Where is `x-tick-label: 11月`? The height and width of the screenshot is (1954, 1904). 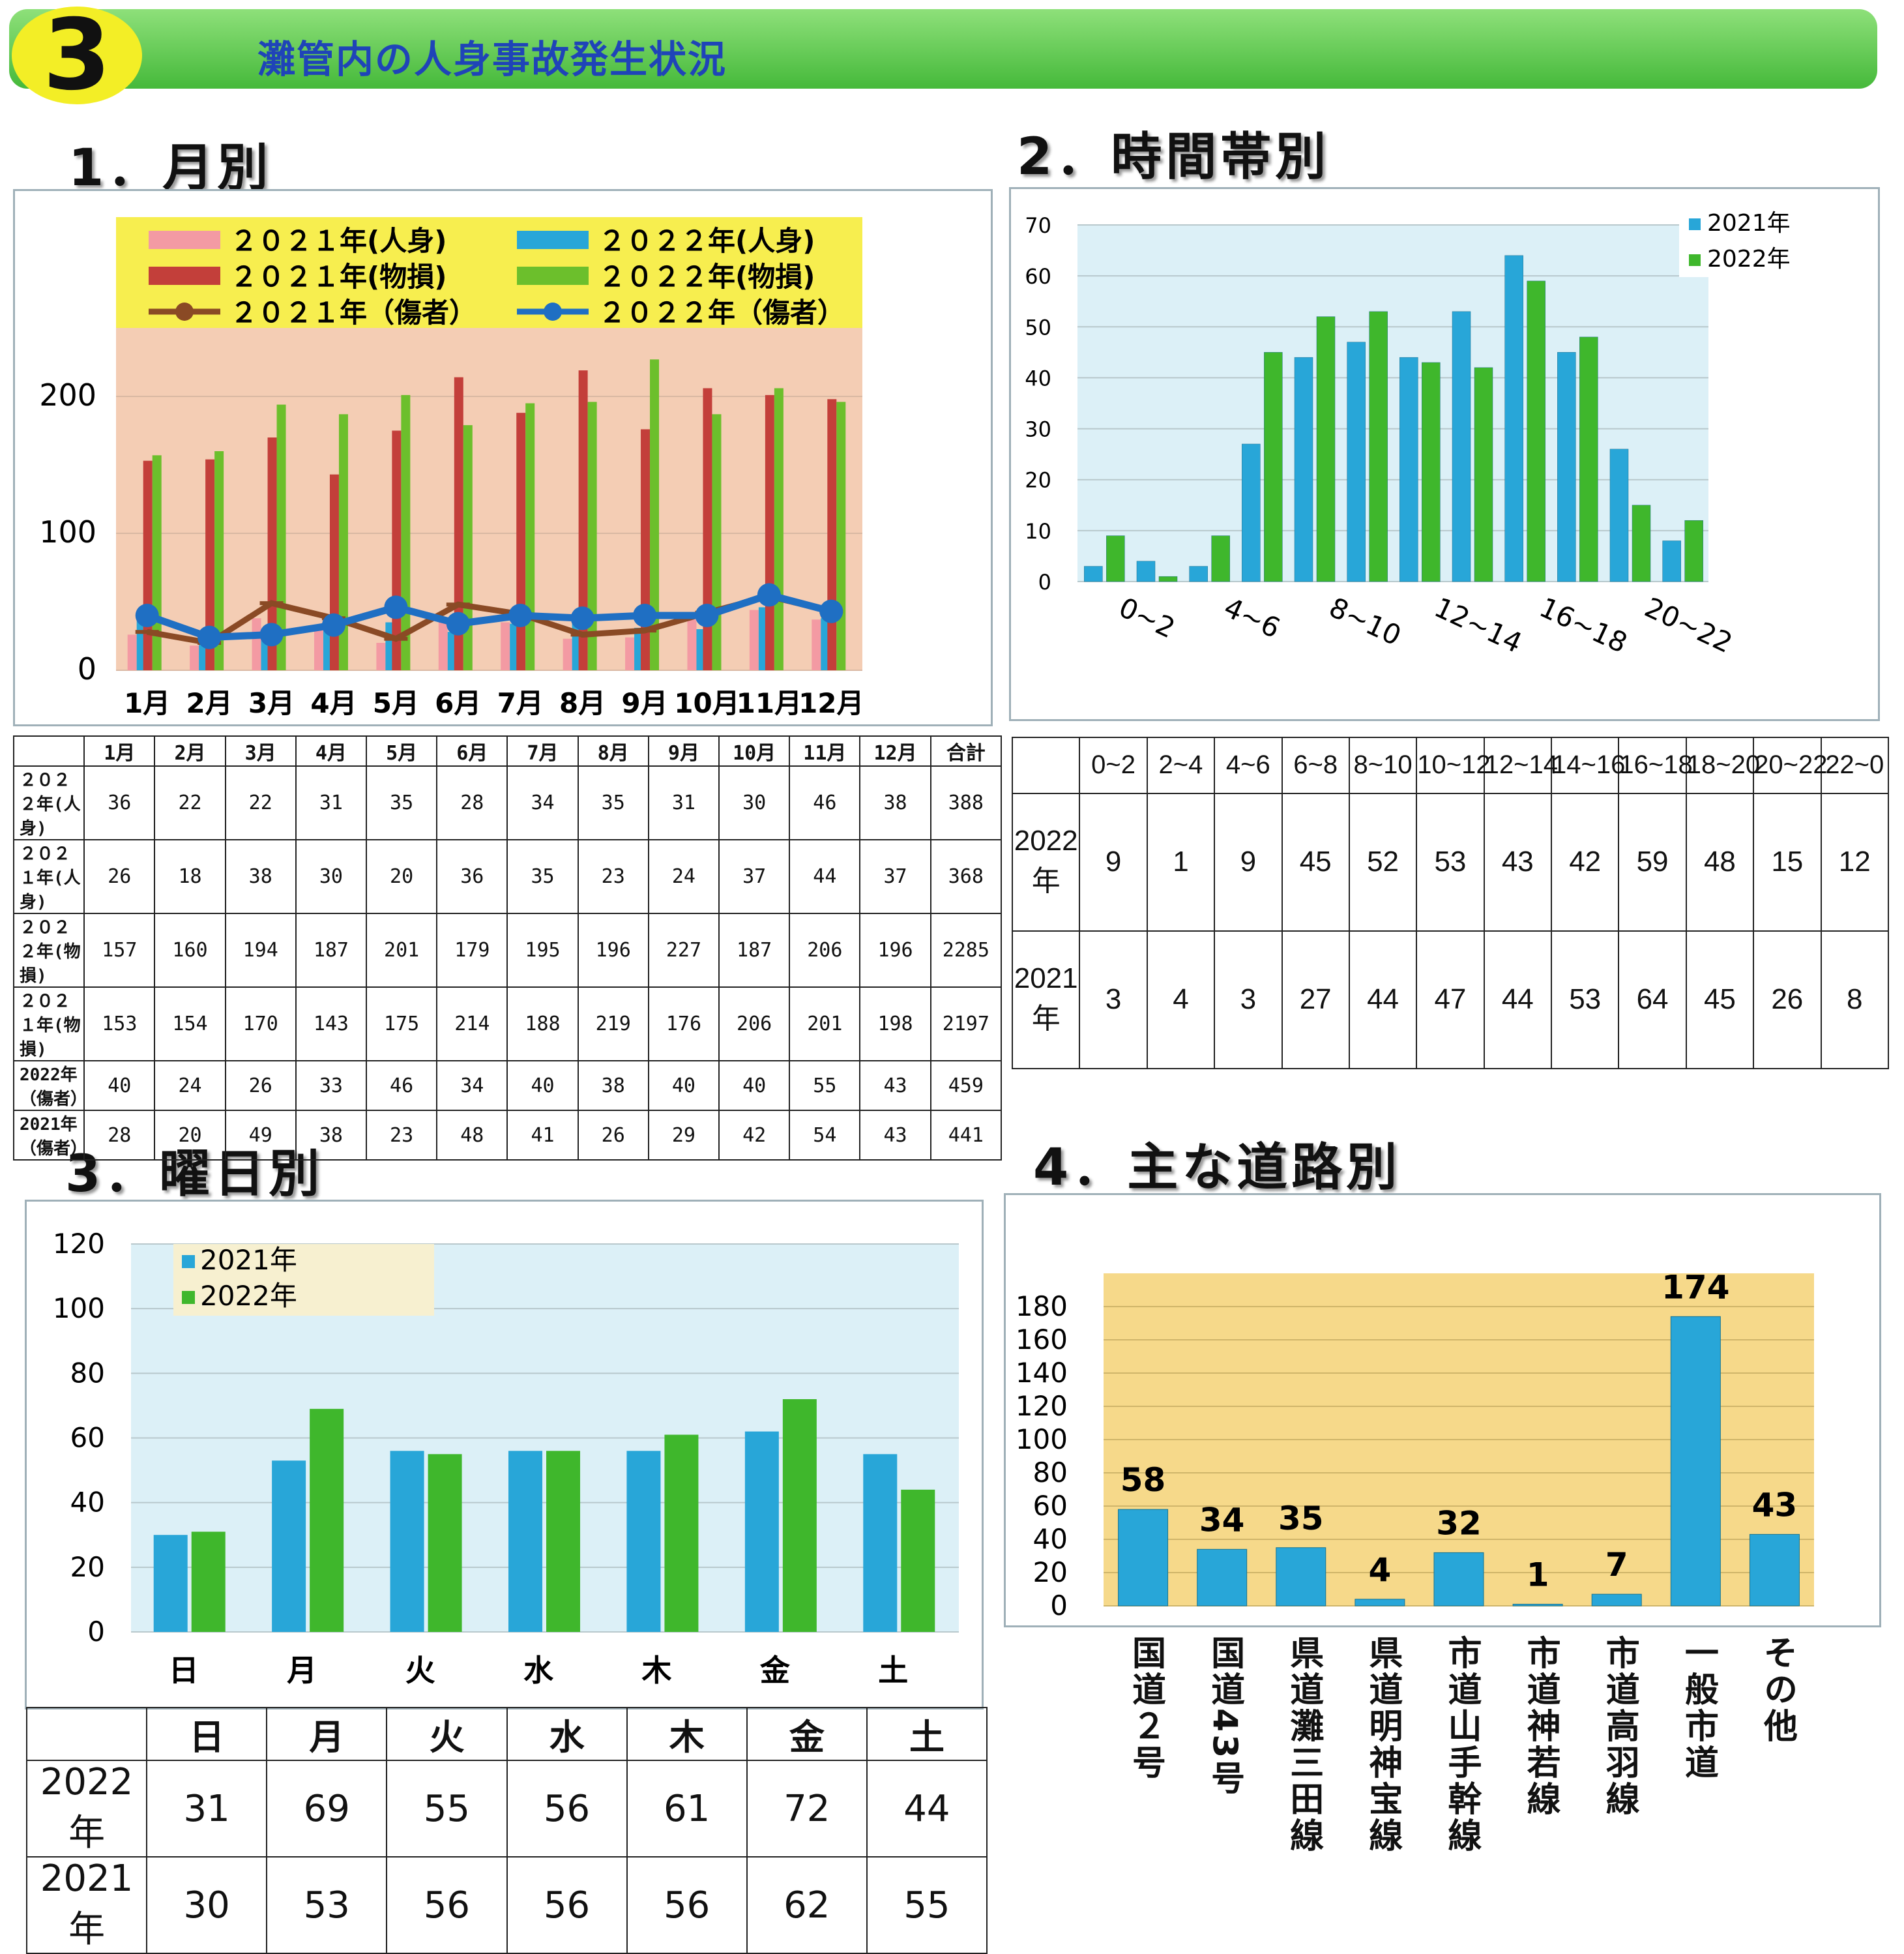 x-tick-label: 11月 is located at coordinates (769, 703).